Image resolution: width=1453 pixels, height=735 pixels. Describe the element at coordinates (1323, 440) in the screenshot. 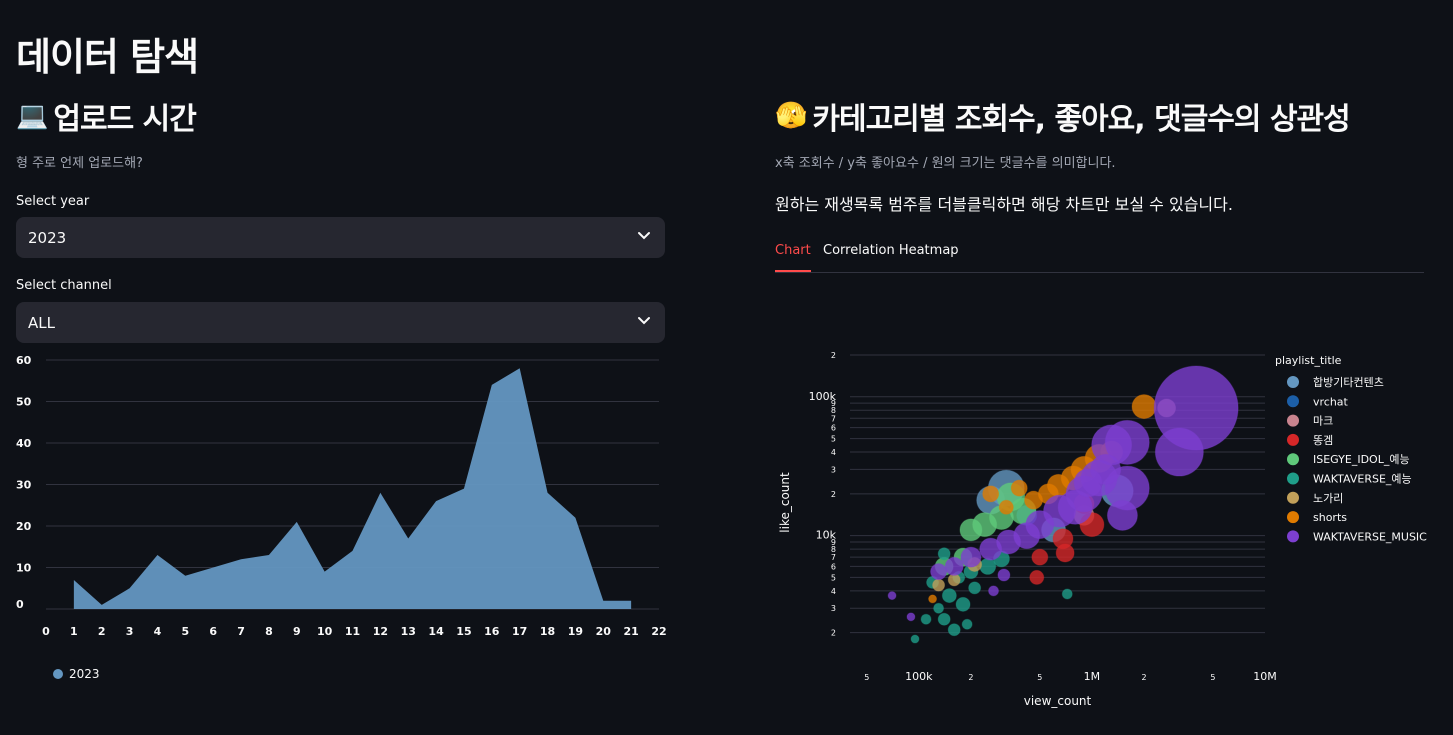

I see `legend-label: 똥겜` at that location.